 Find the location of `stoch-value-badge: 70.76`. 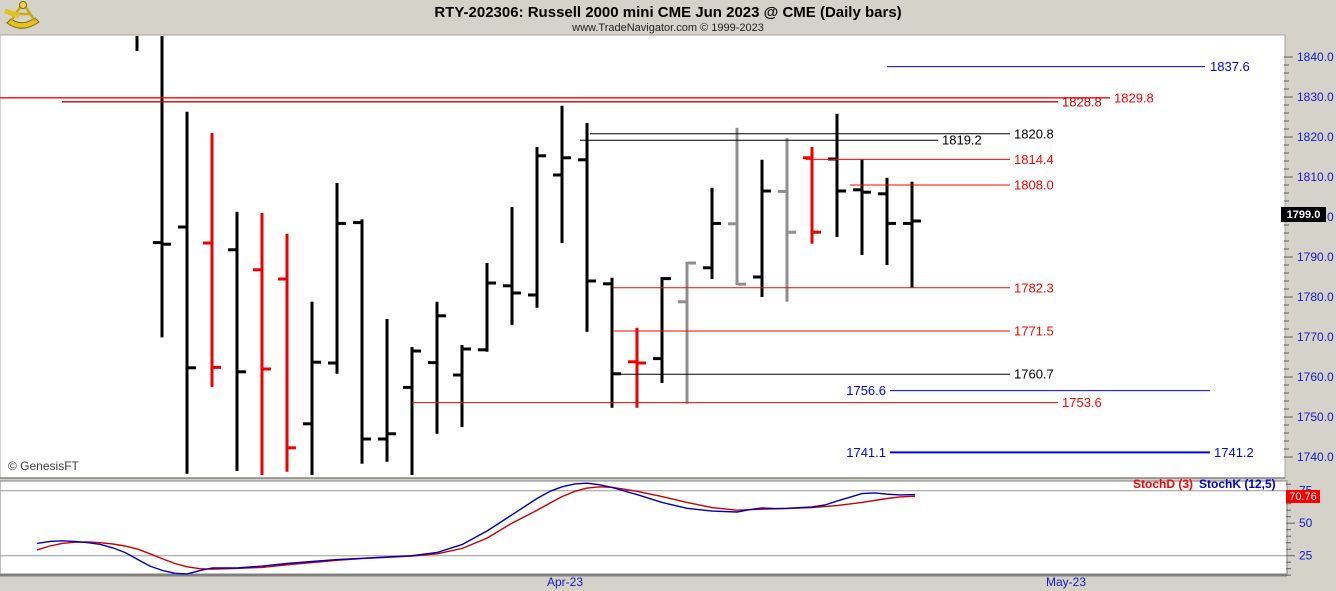

stoch-value-badge: 70.76 is located at coordinates (1303, 496).